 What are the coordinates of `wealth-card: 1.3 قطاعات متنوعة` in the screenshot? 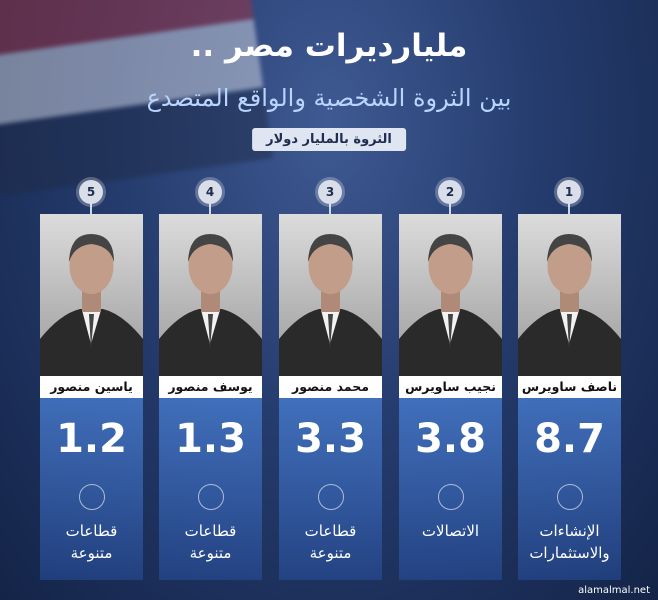 It's located at (210, 489).